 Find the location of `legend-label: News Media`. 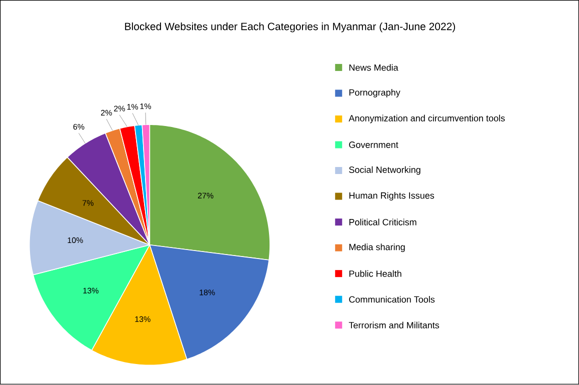

legend-label: News Media is located at coordinates (373, 68).